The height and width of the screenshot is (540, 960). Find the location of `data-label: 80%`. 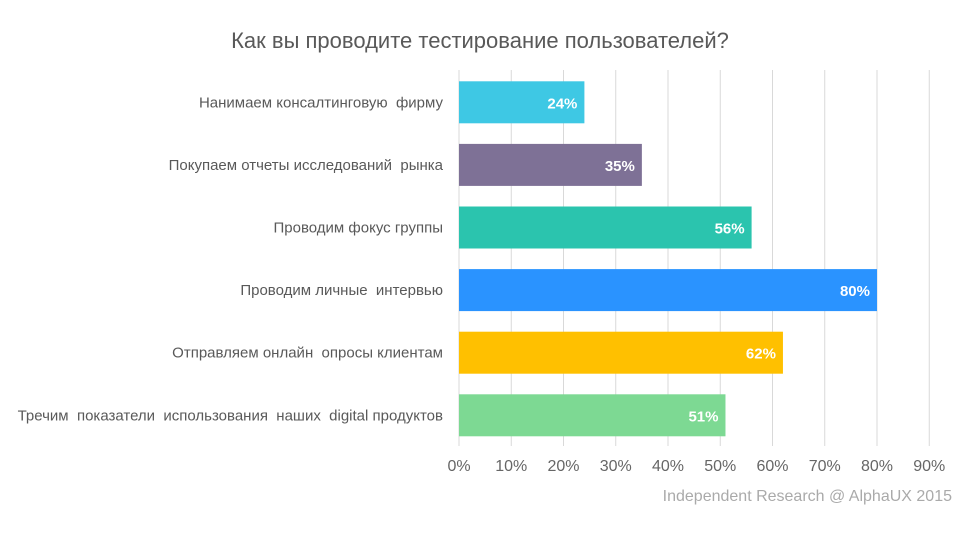

data-label: 80% is located at coordinates (855, 291).